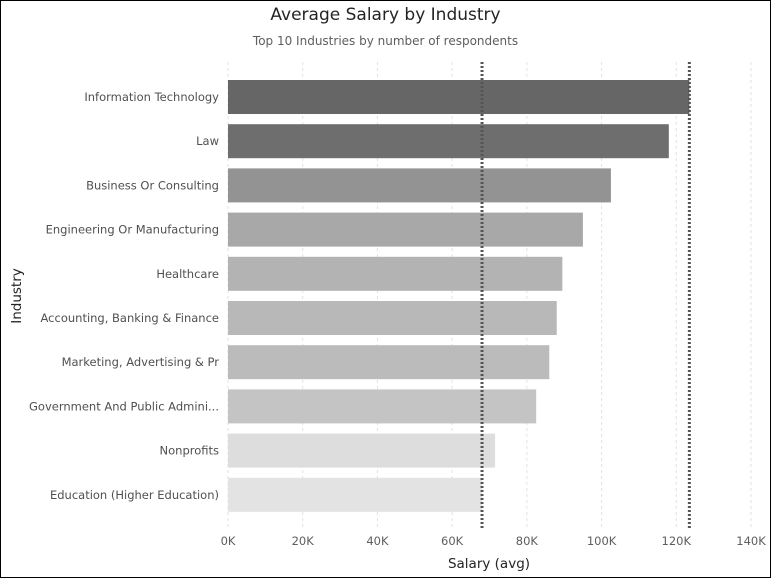  What do you see at coordinates (17, 296) in the screenshot?
I see `y-axis-title: Industry` at bounding box center [17, 296].